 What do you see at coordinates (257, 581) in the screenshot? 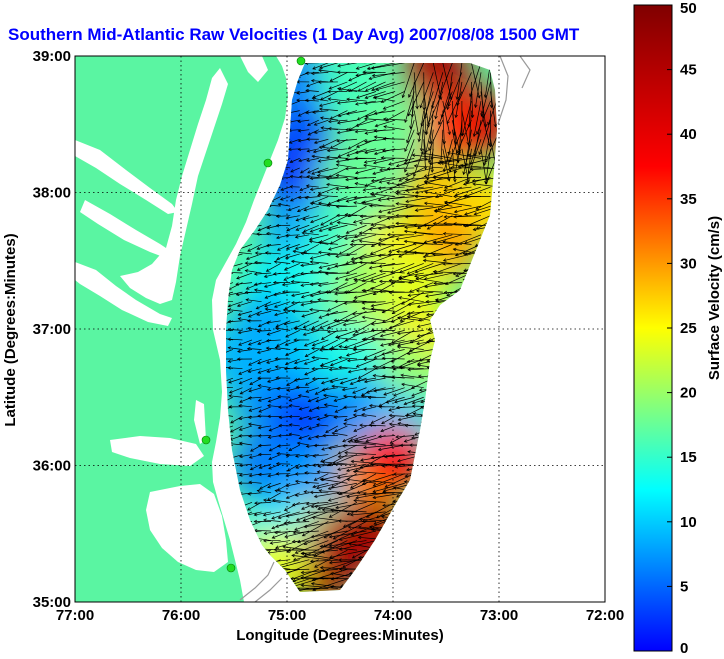
I see `contour-line-south` at bounding box center [257, 581].